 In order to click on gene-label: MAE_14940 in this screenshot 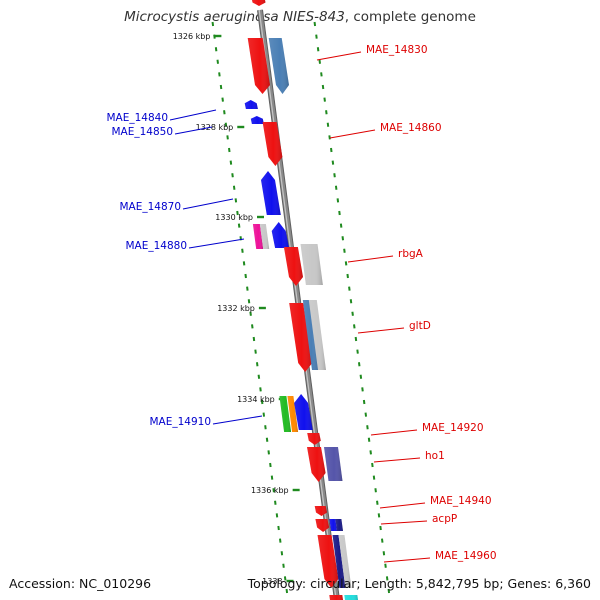, I will do `click(461, 501)`.